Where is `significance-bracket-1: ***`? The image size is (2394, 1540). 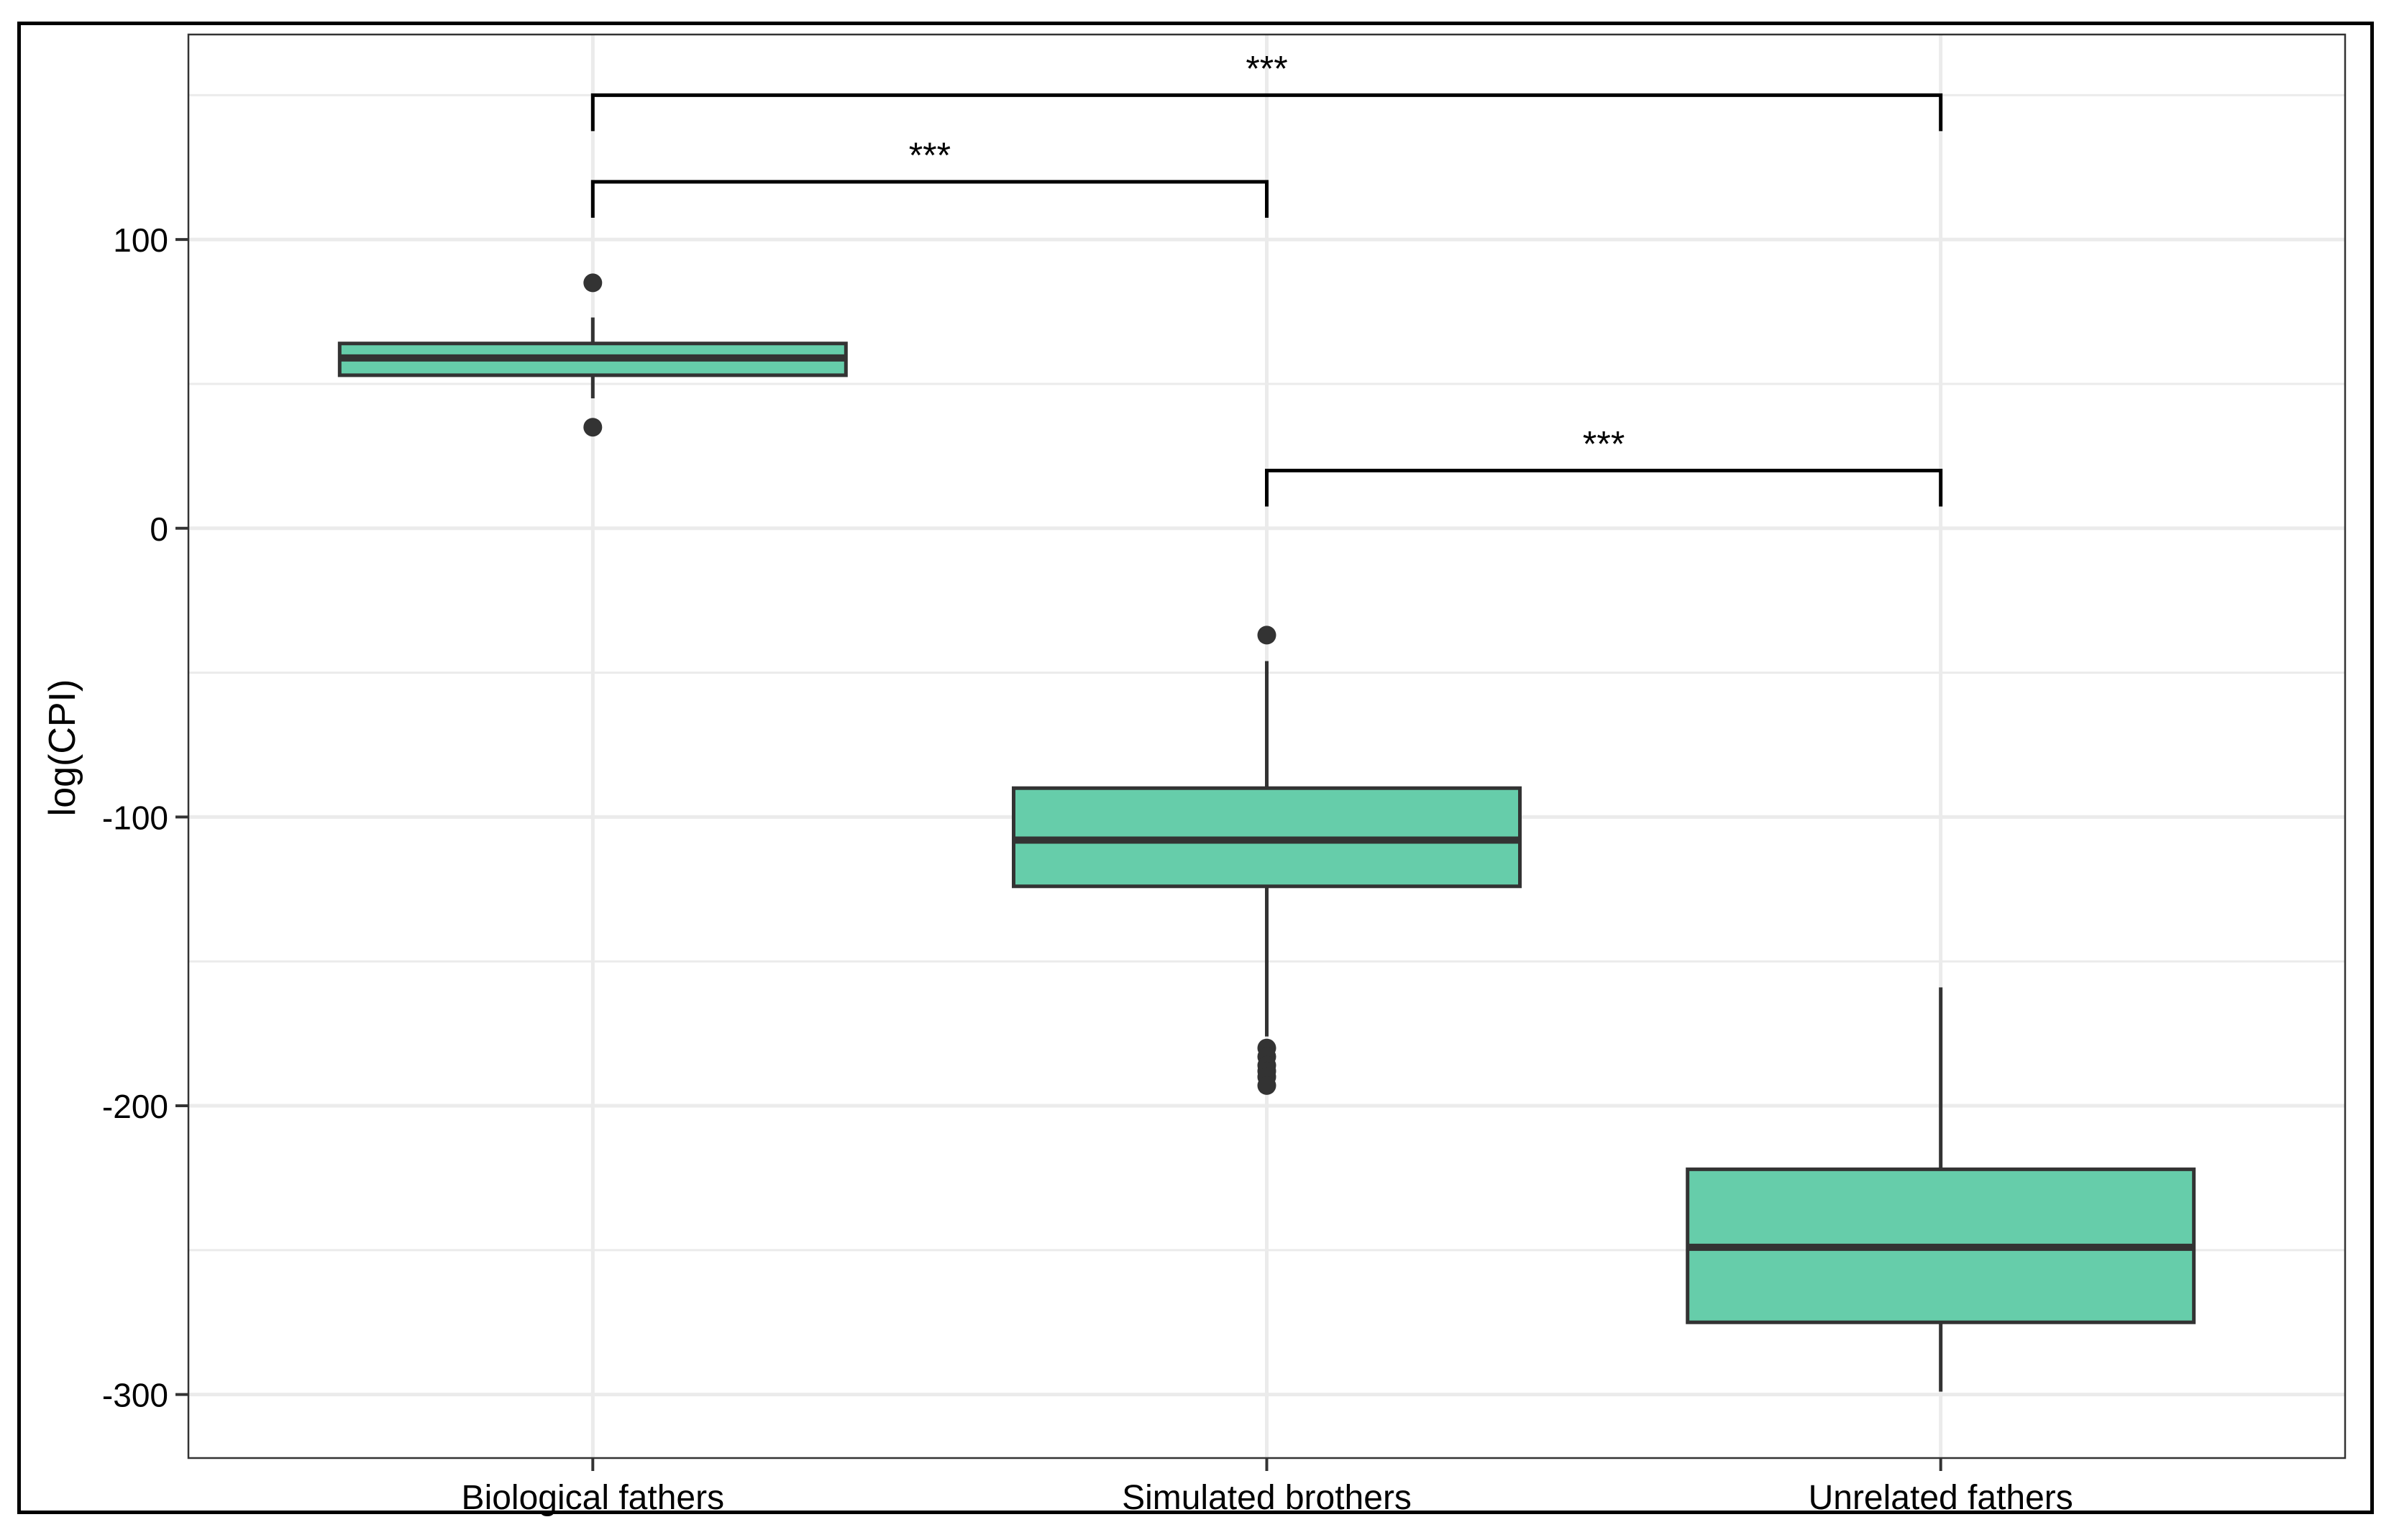 significance-bracket-1: *** is located at coordinates (1266, 90).